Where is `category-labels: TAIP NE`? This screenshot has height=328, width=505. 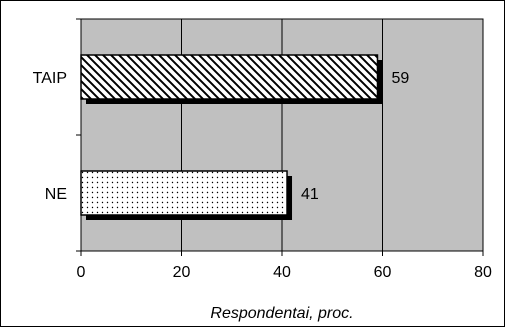
category-labels: TAIP NE is located at coordinates (50, 136).